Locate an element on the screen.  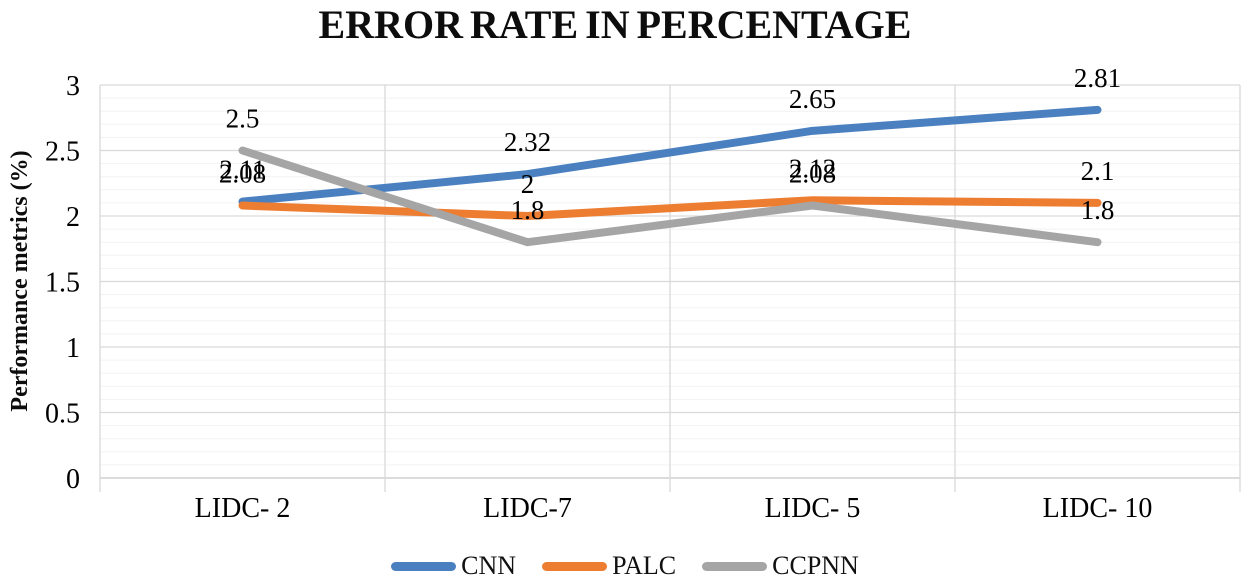
data-label-palc: 2 is located at coordinates (528, 184).